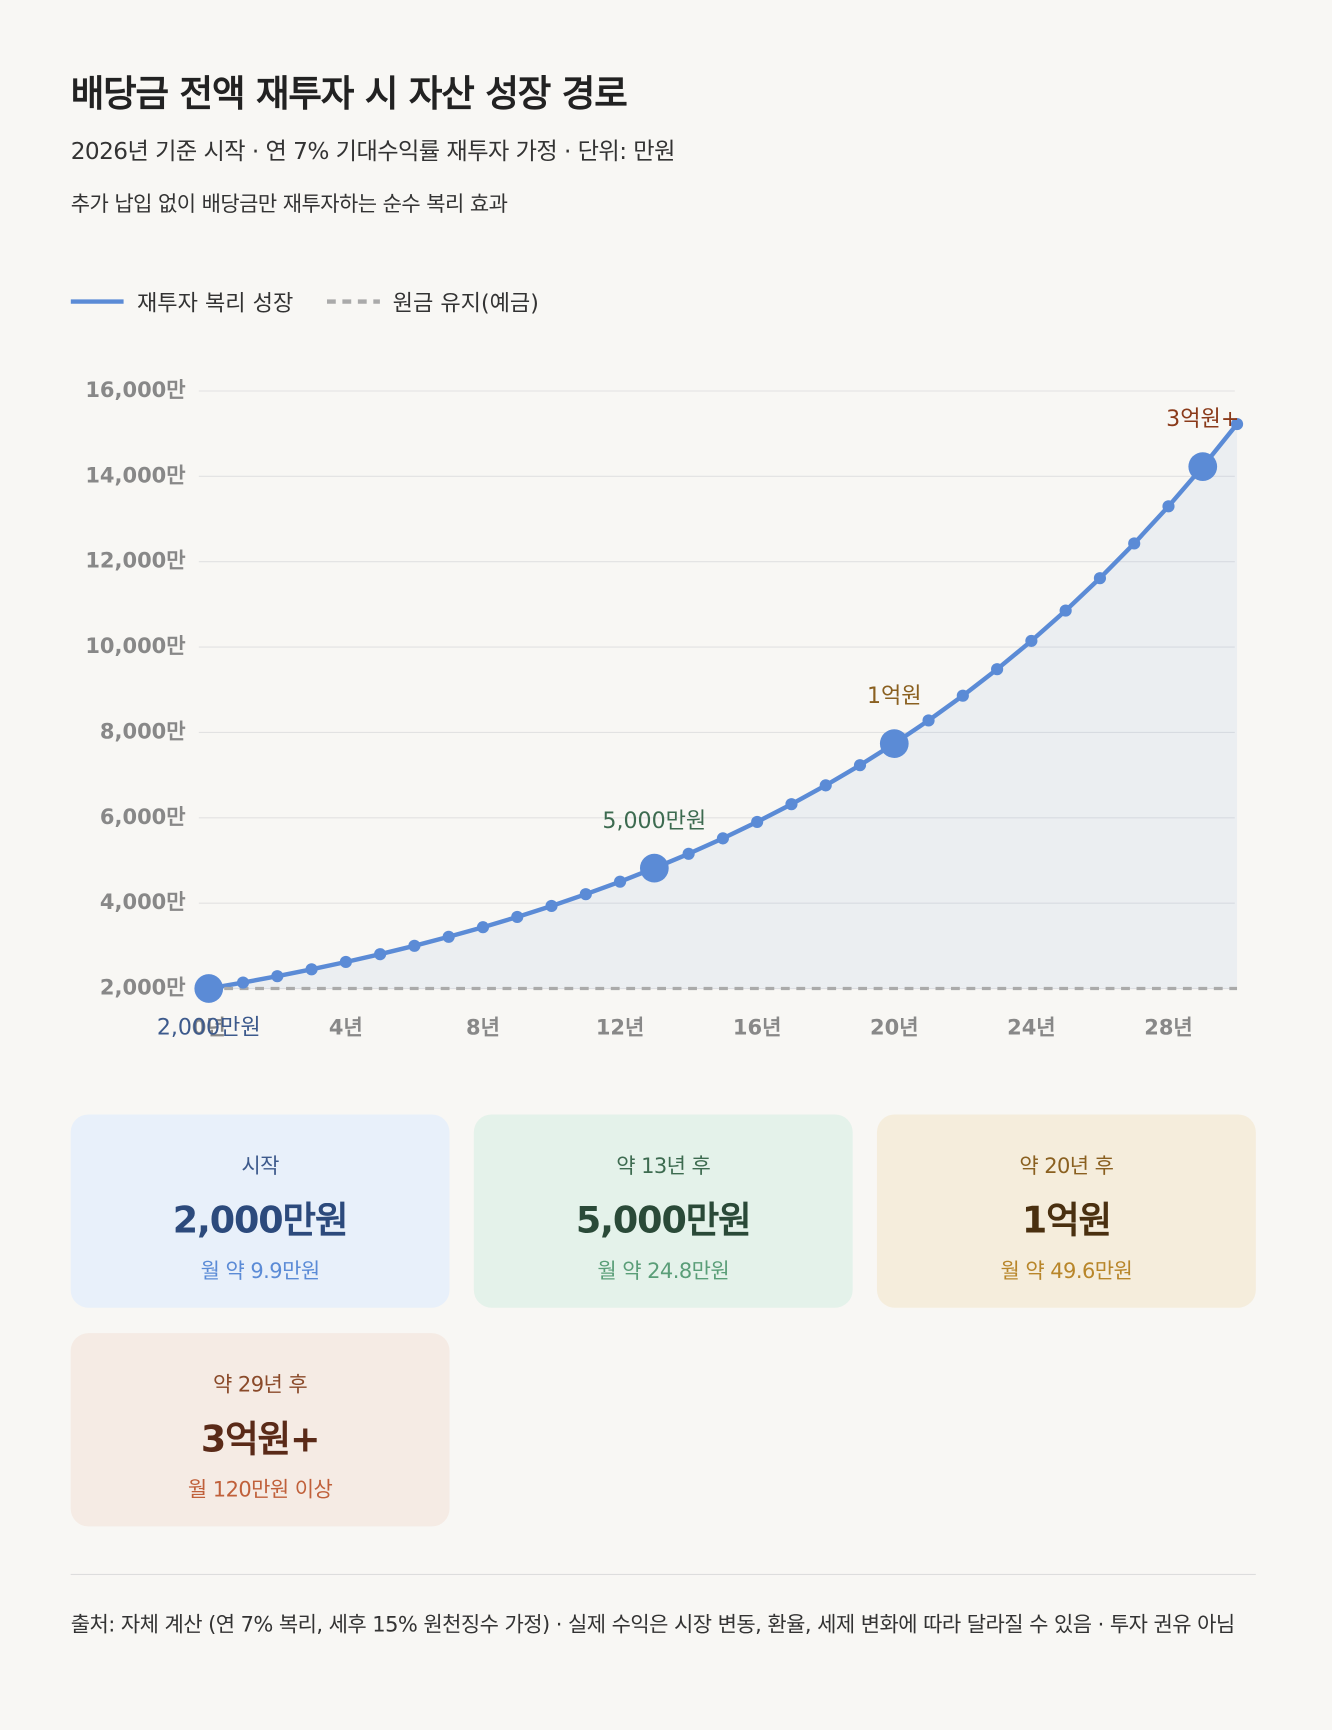 This screenshot has height=1730, width=1332. I want to click on card-label: 약 29년 후, so click(260, 1385).